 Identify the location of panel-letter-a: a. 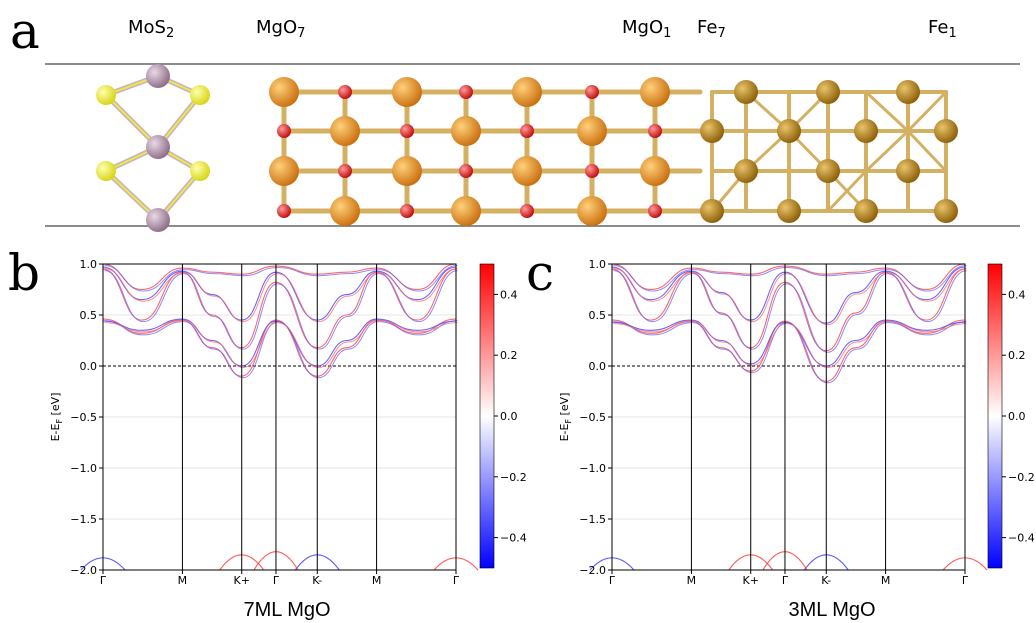
(25, 31).